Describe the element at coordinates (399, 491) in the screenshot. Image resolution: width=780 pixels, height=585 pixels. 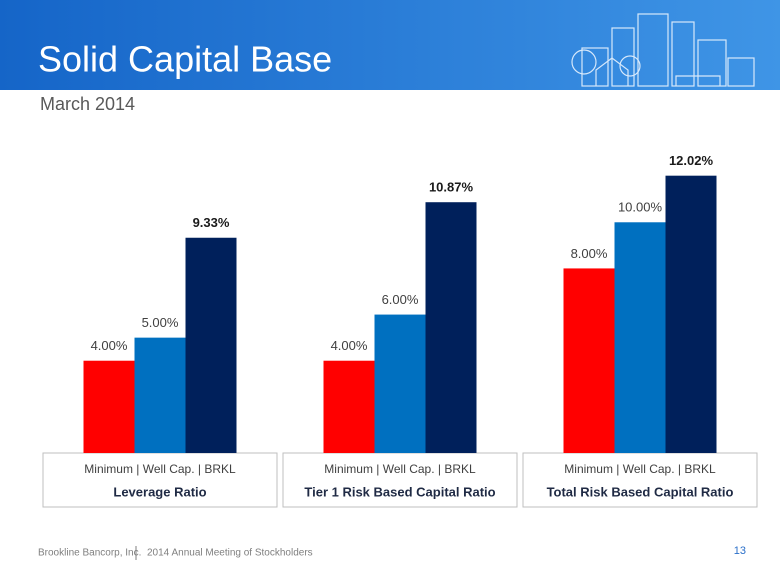
I see `x-tick-label: Tier 1 Risk Based Capital Ratio` at that location.